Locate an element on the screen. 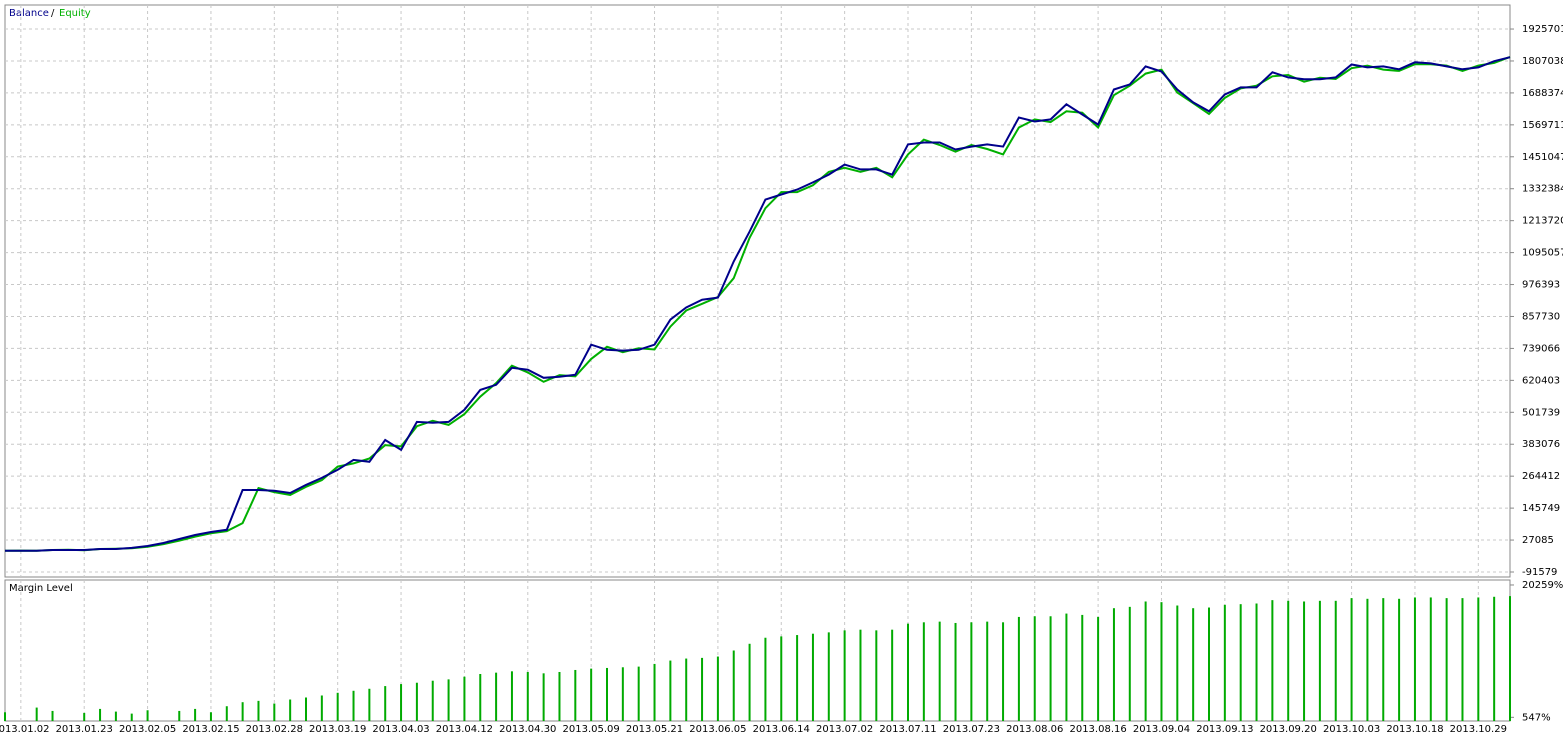 Image resolution: width=1563 pixels, height=737 pixels. x-tick-label: 2013.02.05 is located at coordinates (147, 729).